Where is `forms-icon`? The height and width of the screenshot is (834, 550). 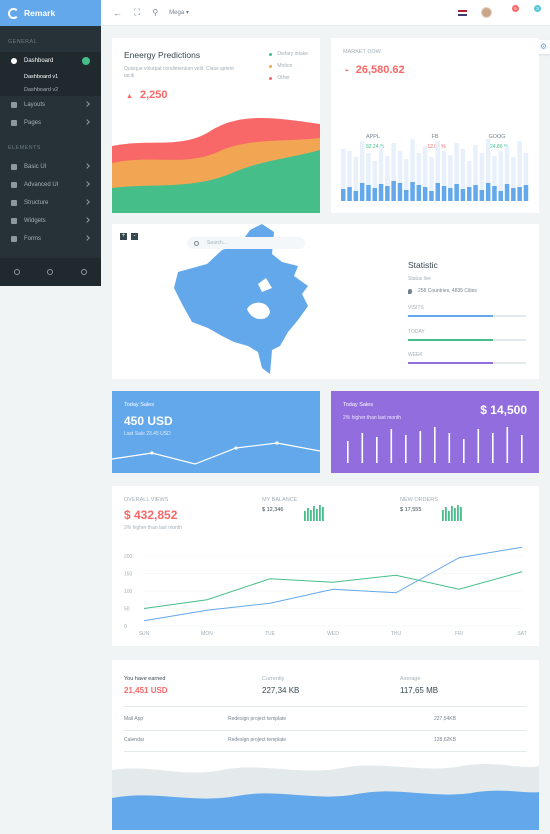 forms-icon is located at coordinates (14, 239).